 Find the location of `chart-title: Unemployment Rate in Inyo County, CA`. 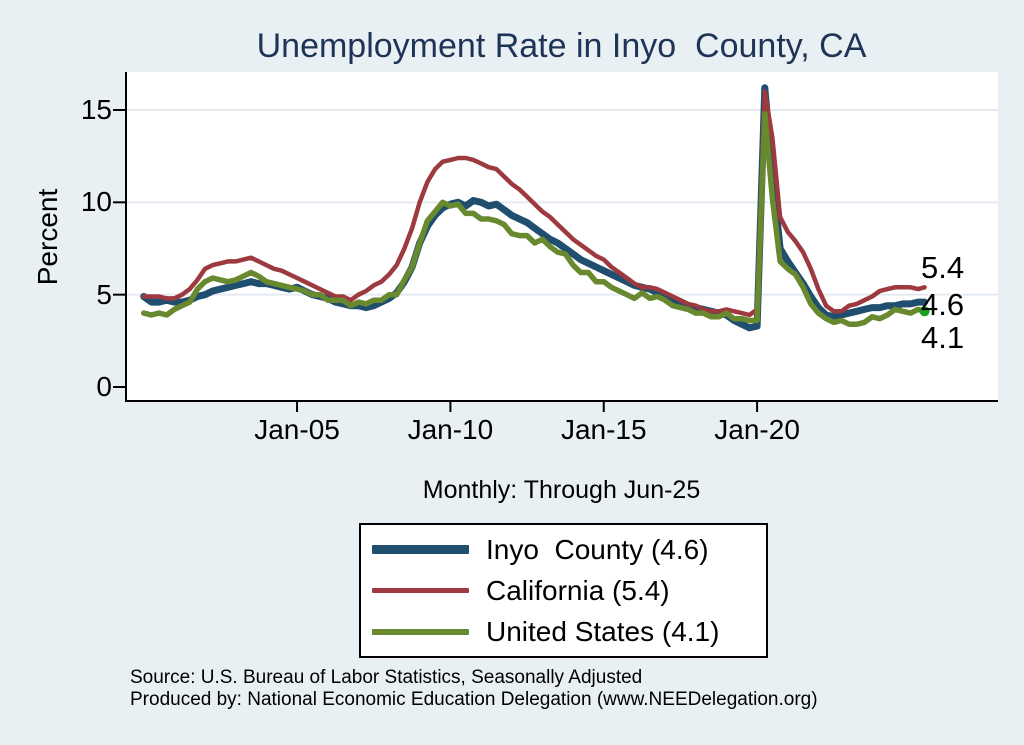

chart-title: Unemployment Rate in Inyo County, CA is located at coordinates (561, 46).